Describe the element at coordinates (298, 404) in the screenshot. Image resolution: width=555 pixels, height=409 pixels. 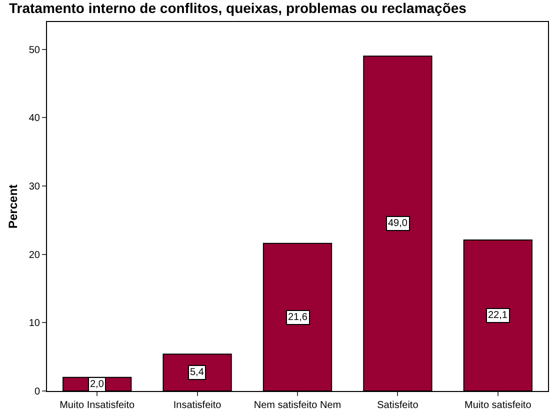
I see `x-tick-label: Nem satisfeito Nem` at that location.